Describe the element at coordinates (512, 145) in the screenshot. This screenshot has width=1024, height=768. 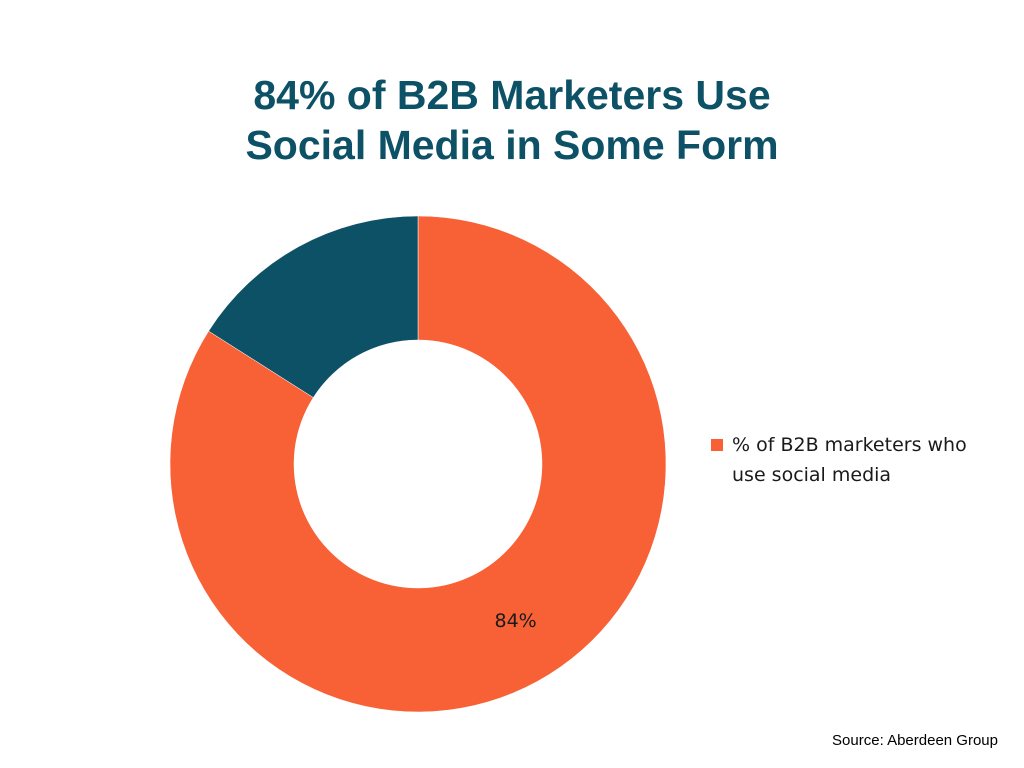
I see `chart-title-line-2: Social Media in Some Form` at that location.